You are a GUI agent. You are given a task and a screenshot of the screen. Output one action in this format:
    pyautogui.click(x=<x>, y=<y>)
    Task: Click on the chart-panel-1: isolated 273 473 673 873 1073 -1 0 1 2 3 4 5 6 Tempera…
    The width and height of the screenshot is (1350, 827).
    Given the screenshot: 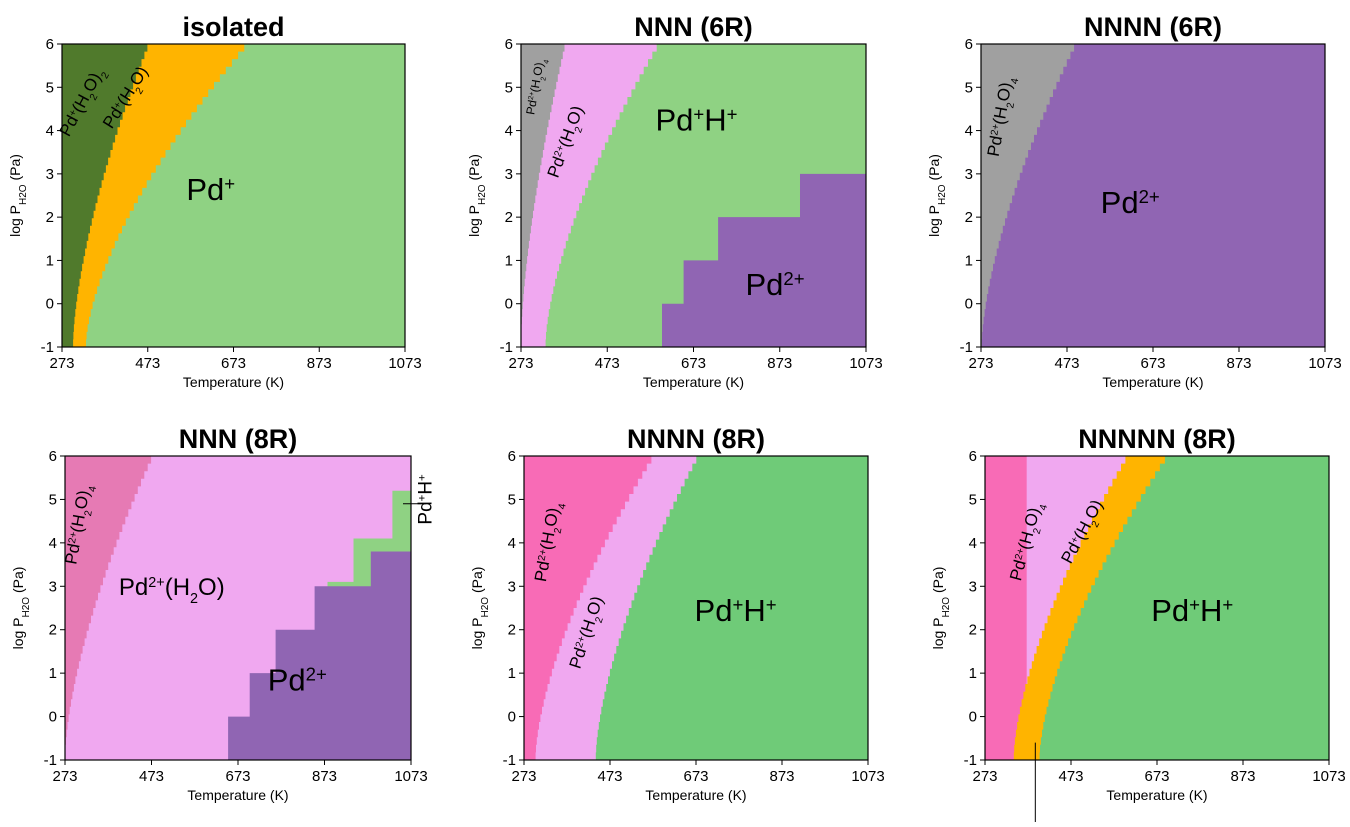 What is the action you would take?
    pyautogui.click(x=214, y=201)
    